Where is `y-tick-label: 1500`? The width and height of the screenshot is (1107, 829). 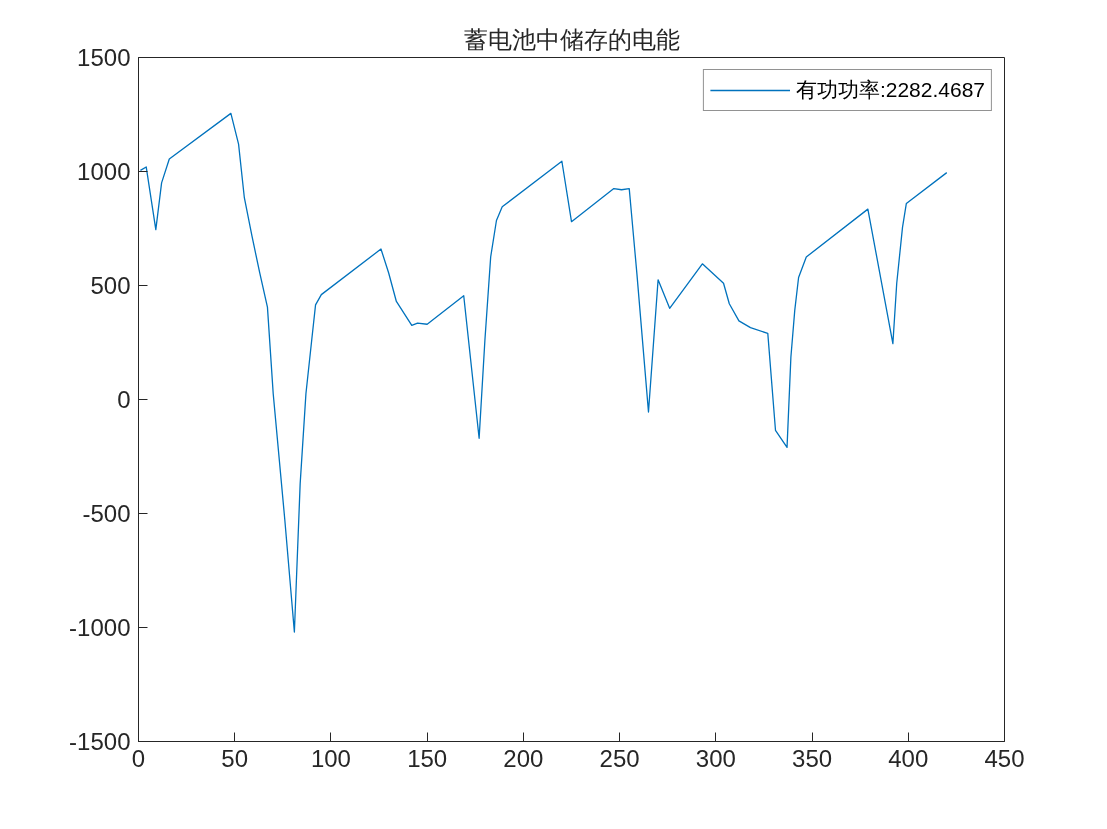 y-tick-label: 1500 is located at coordinates (104, 57).